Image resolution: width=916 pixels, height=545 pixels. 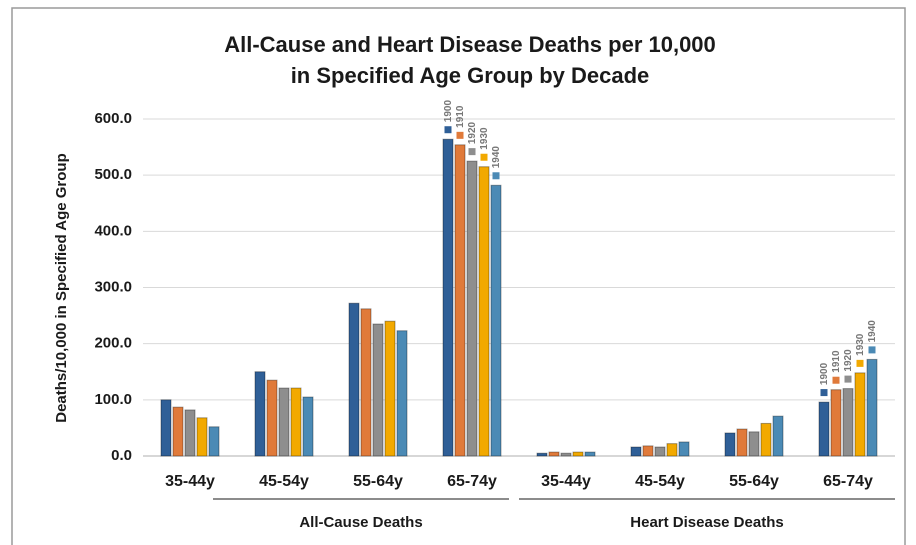 I want to click on y-tick-label: 300.0, so click(x=113, y=286).